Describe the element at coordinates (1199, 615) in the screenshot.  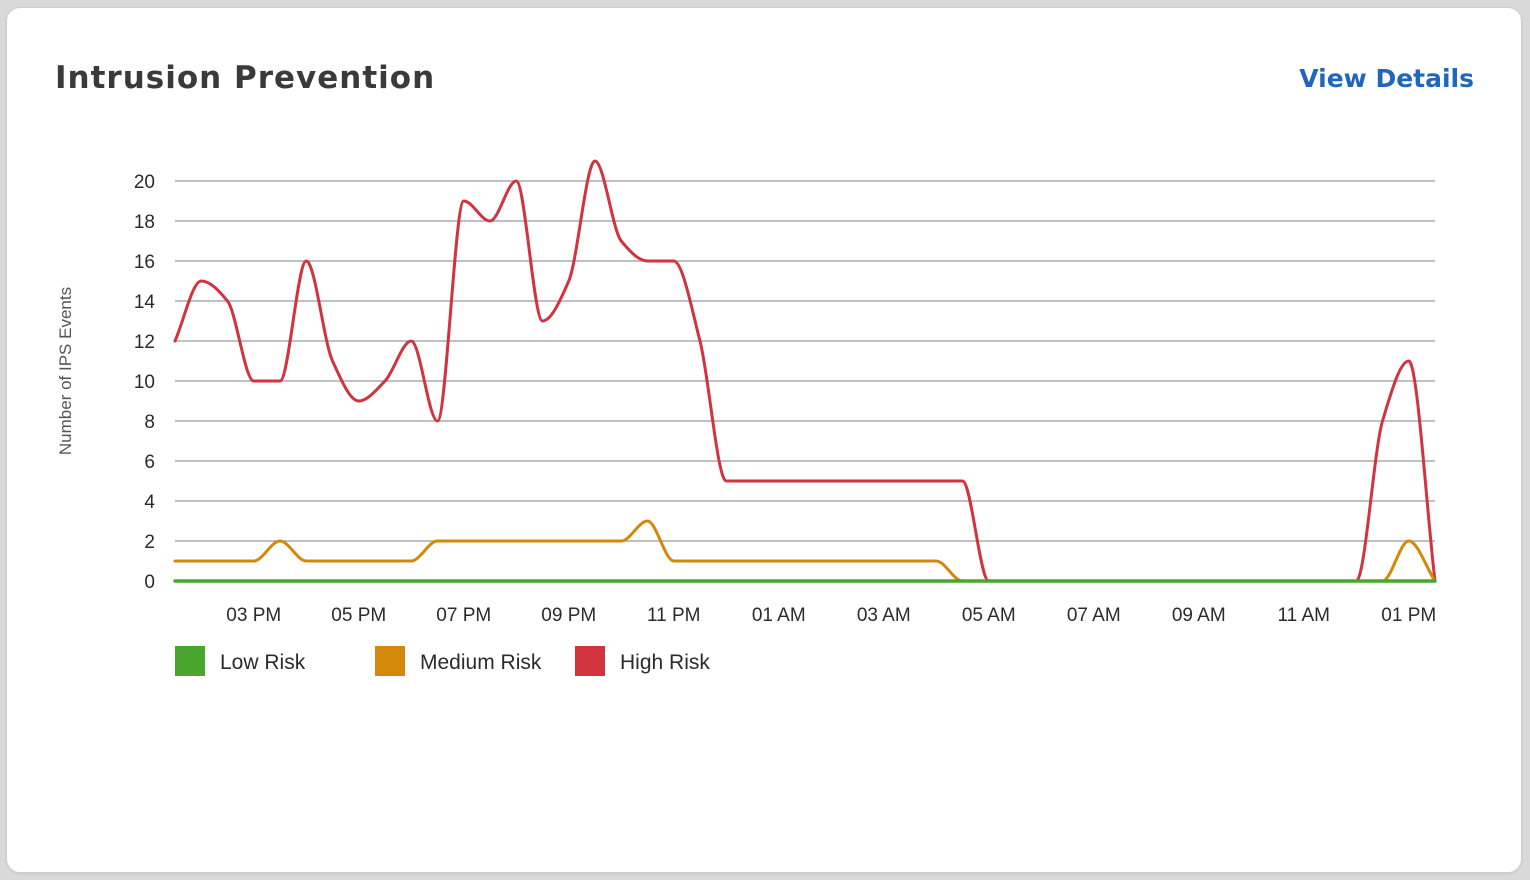
I see `x-tick-label: 09 AM` at that location.